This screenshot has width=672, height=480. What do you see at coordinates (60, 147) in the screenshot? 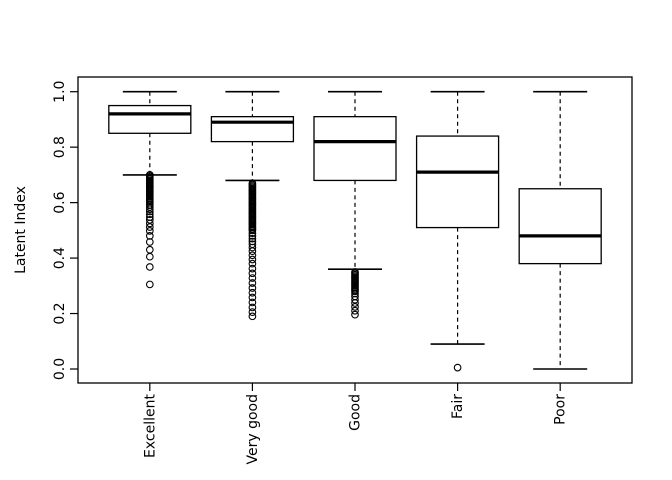
I see `y-tick-label: 0.8` at bounding box center [60, 147].